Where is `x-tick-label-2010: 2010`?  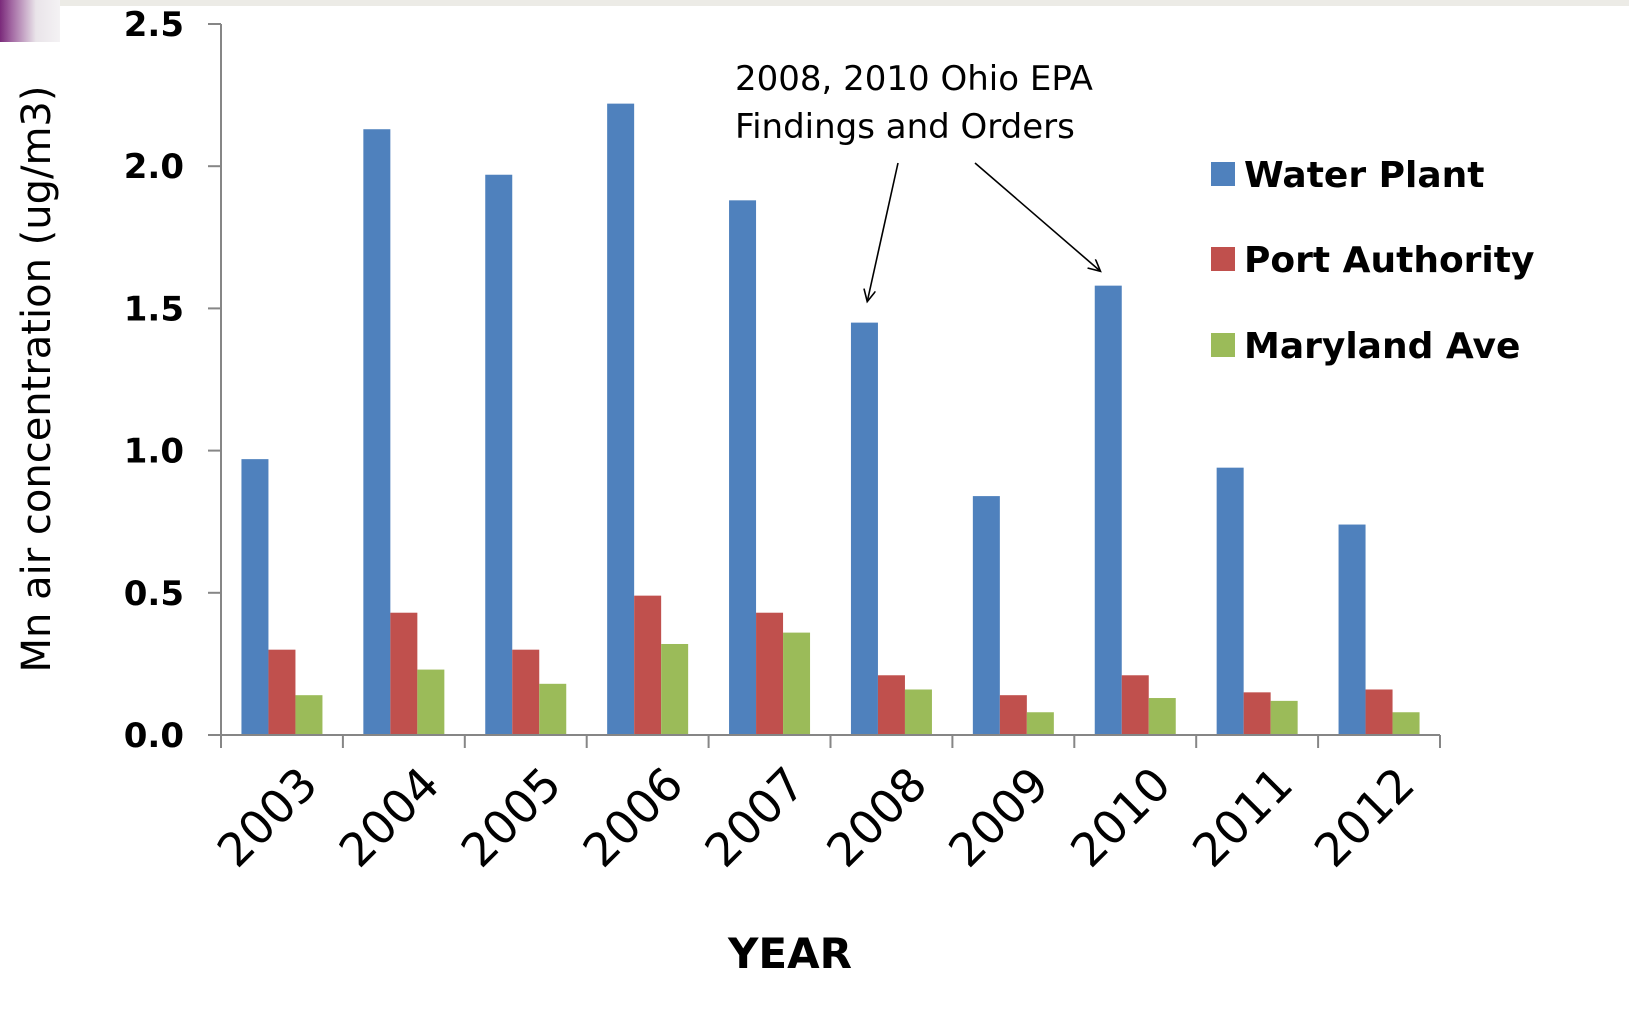 x-tick-label-2010: 2010 is located at coordinates (1120, 817).